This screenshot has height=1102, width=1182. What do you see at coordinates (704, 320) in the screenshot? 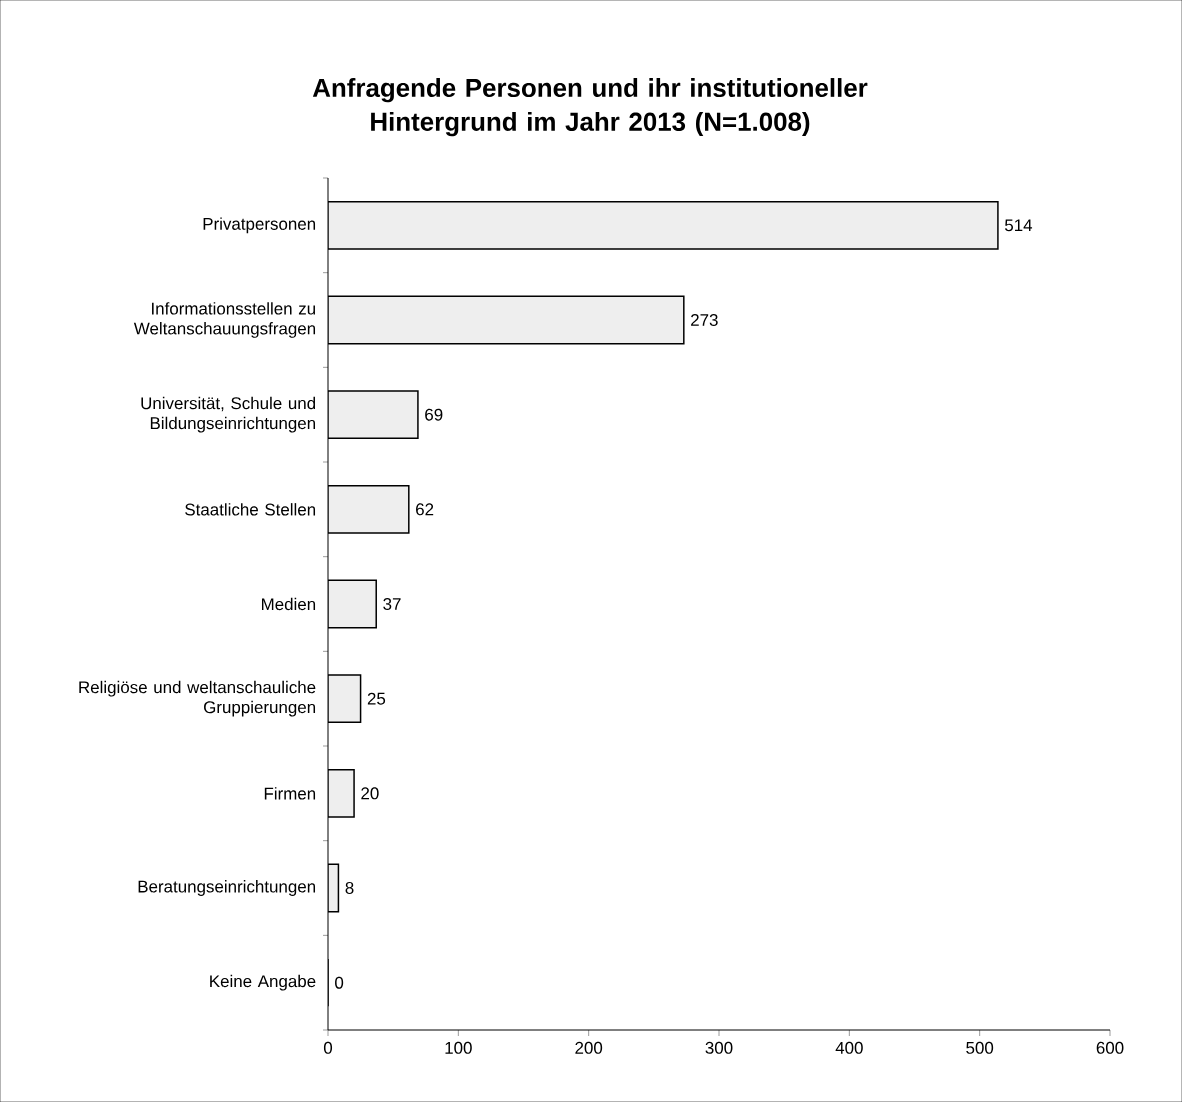
I see `data-label: 273` at bounding box center [704, 320].